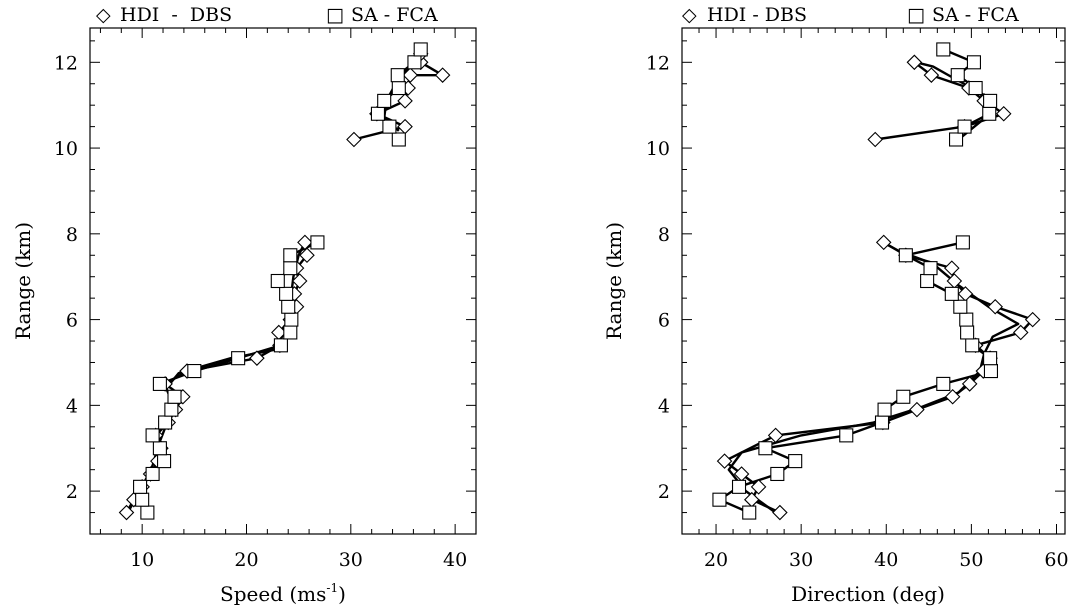  I want to click on direction-y-axis-title: Range (km), so click(614, 281).